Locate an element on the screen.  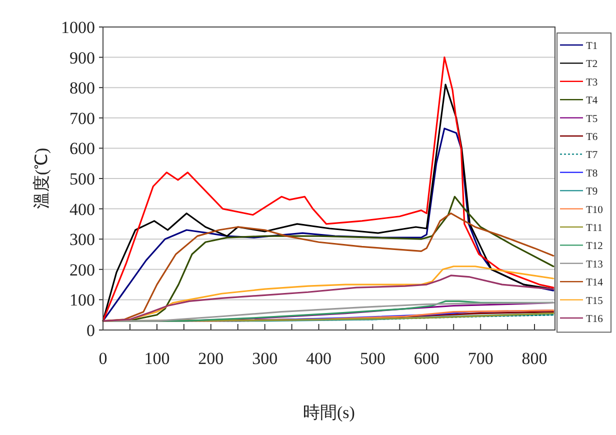
x-axis-title: 時間(s) is located at coordinates (329, 412).